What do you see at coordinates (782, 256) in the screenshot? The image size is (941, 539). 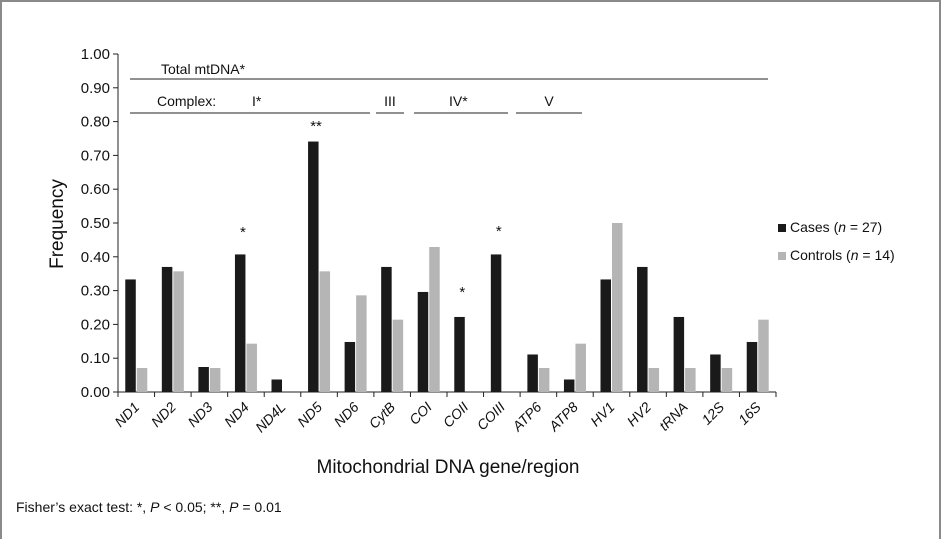 I see `legend-swatch-controls` at bounding box center [782, 256].